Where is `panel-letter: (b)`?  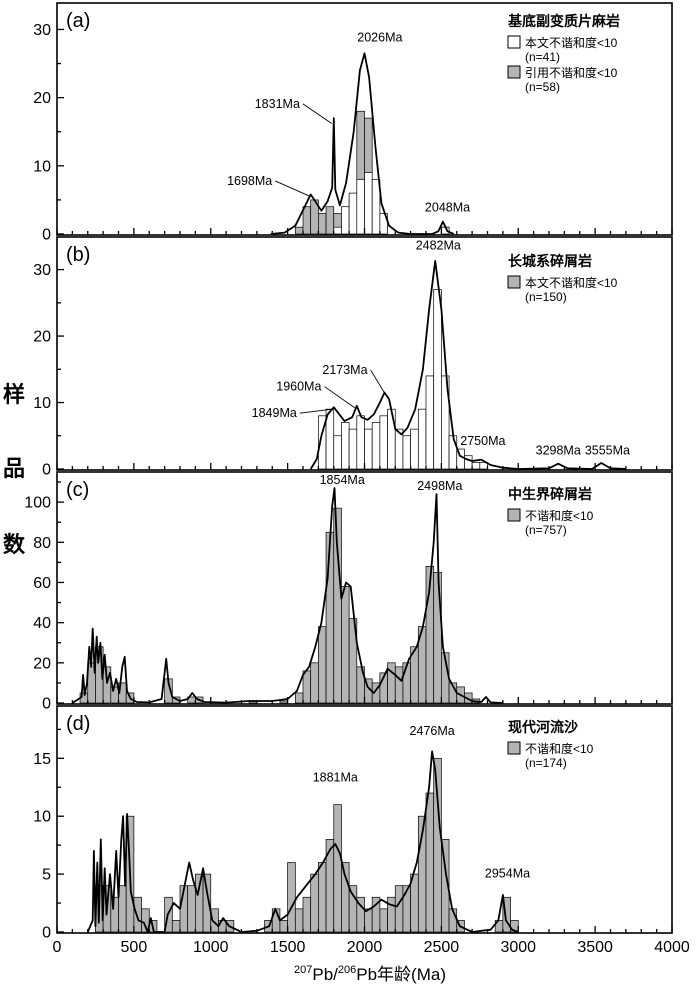
panel-letter: (b) is located at coordinates (78, 255).